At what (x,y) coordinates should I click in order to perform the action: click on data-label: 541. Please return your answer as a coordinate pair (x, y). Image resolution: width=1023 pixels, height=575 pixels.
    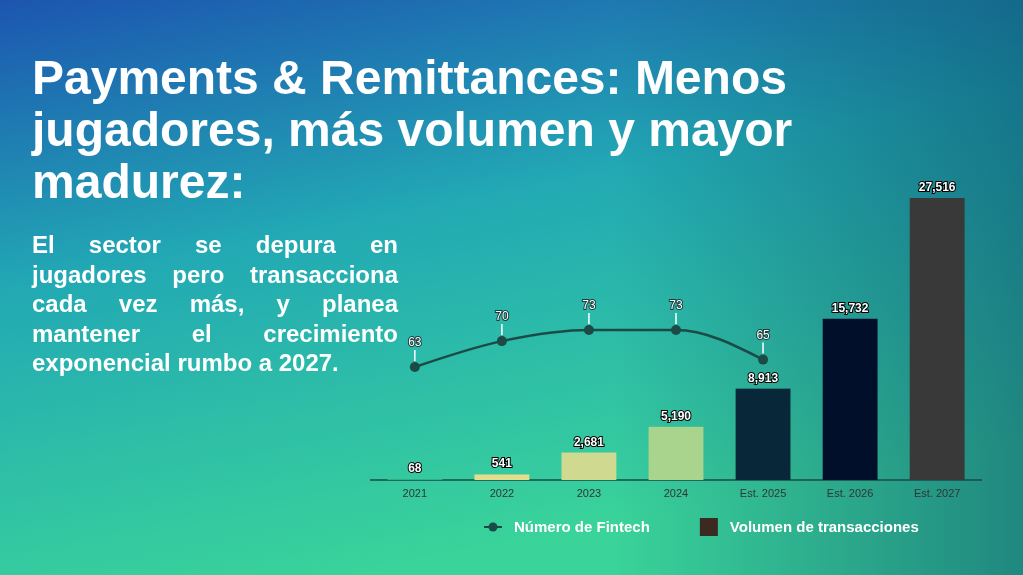
    Looking at the image, I should click on (502, 463).